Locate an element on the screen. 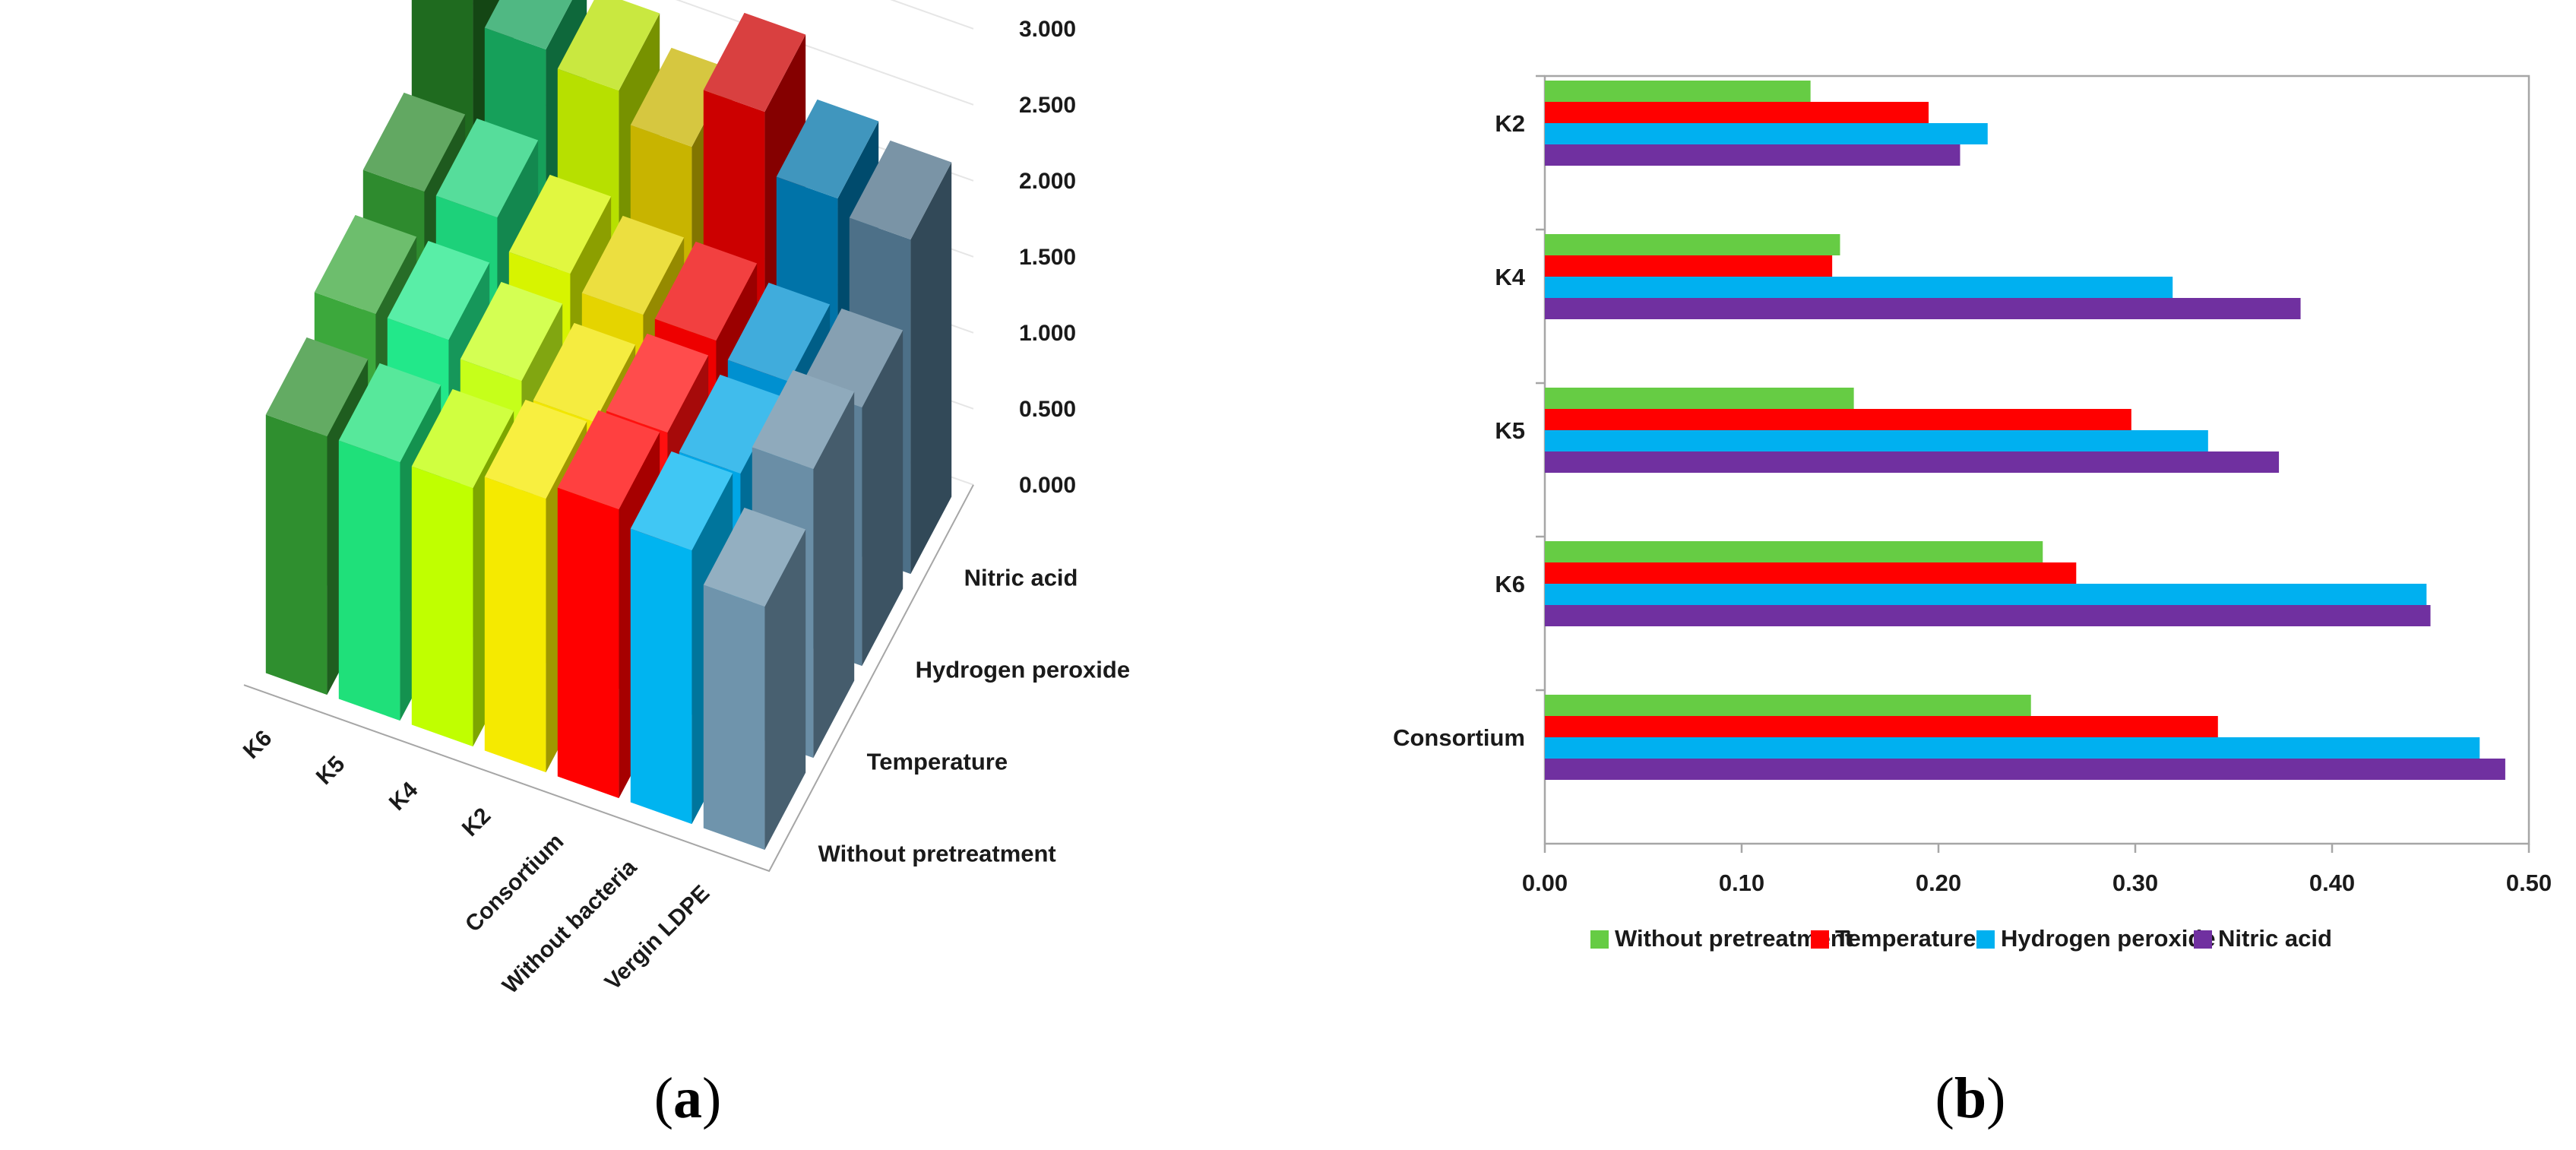 This screenshot has width=2576, height=1150. x-tick-label: 0.30 is located at coordinates (2135, 883).